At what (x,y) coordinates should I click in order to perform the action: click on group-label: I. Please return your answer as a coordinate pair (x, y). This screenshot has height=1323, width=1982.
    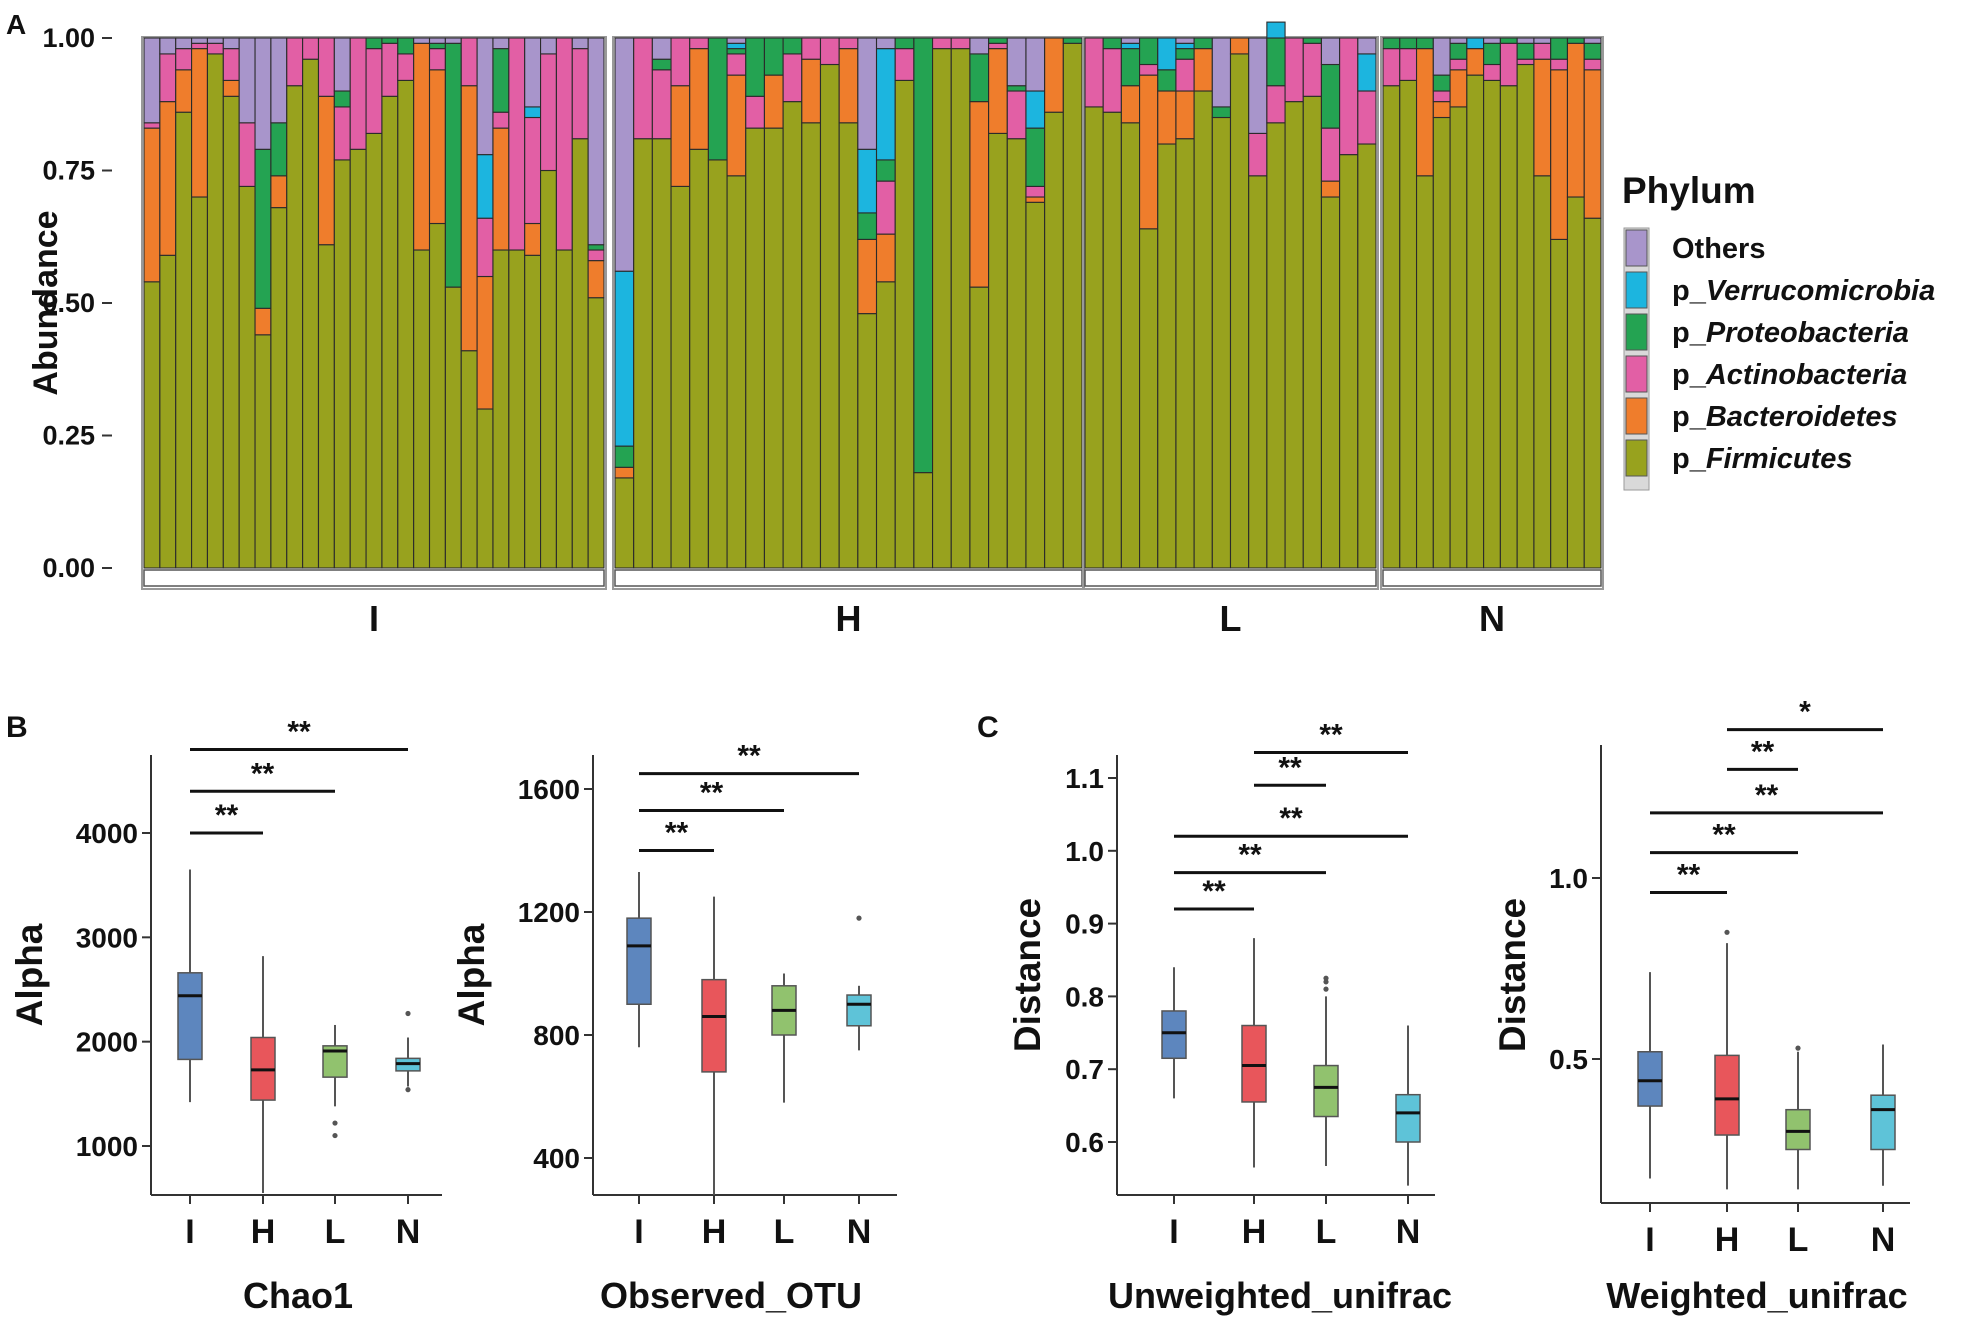
    Looking at the image, I should click on (374, 618).